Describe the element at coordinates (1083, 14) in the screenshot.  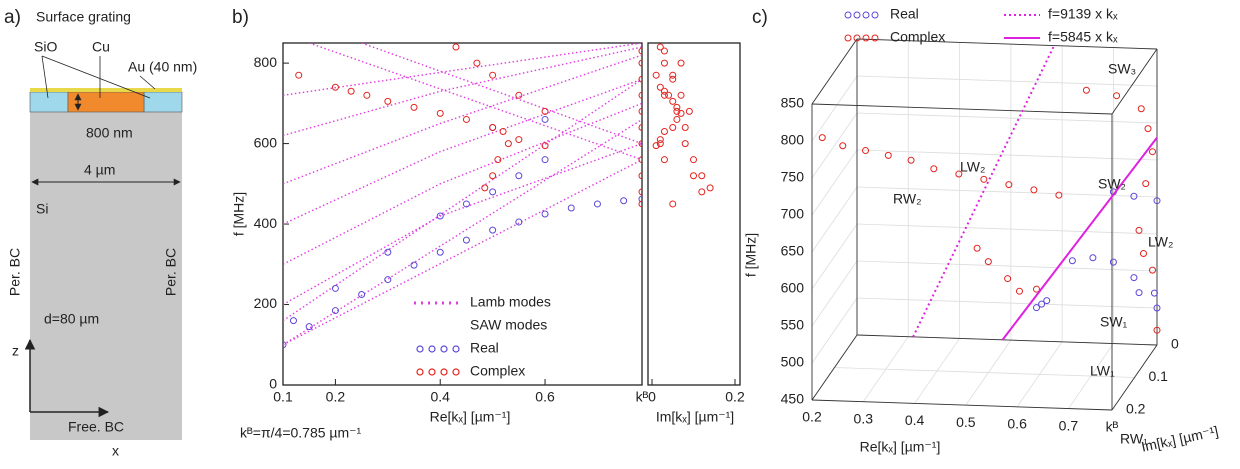
I see `legend-label: f=9139 x kₓ` at that location.